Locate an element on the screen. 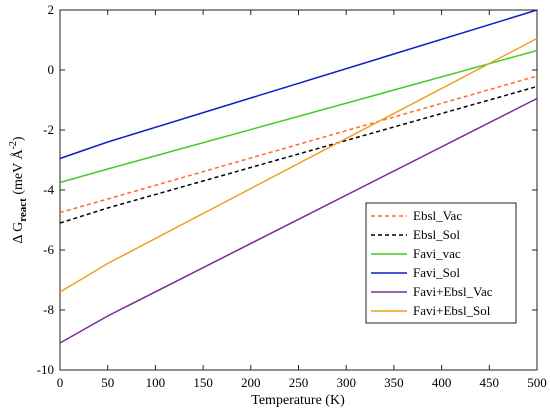  x-tick-label: 100 is located at coordinates (156, 382).